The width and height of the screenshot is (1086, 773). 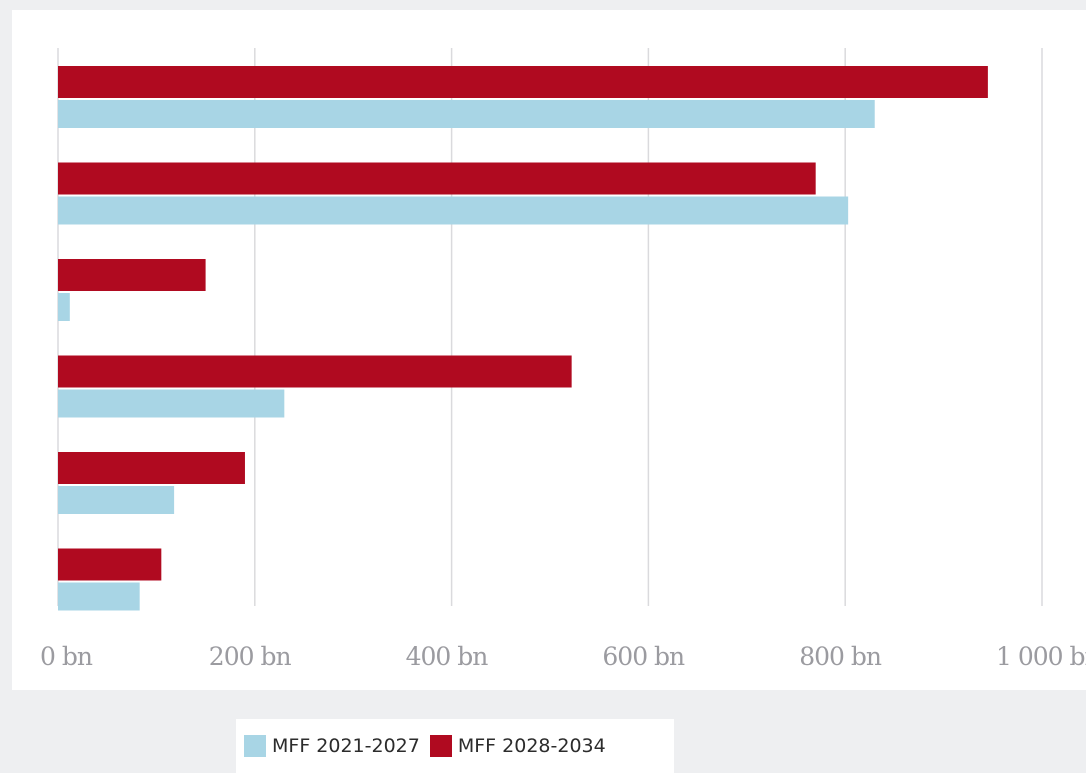 I want to click on legend-label-mff-2028-2034: MFF 2028-2034, so click(x=531, y=746).